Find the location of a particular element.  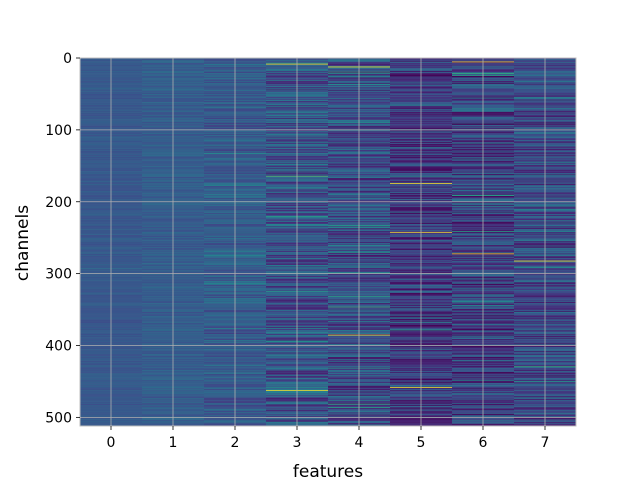

x-axis: 0 1 2 3 4 5 6 7 is located at coordinates (328, 438).